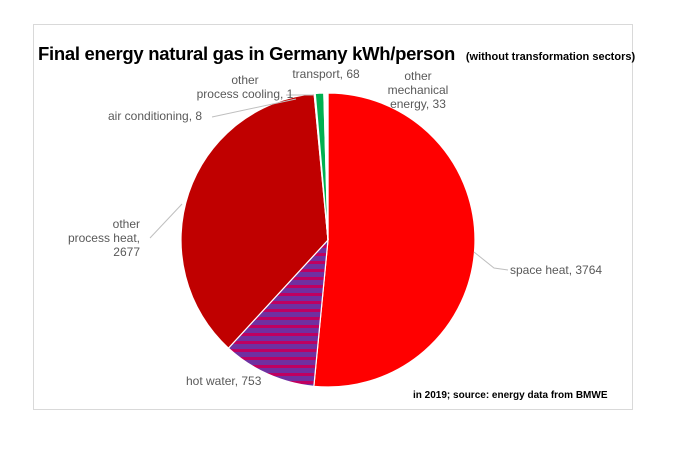 The width and height of the screenshot is (691, 454). I want to click on leader-line-air-conditioning, so click(254, 108).